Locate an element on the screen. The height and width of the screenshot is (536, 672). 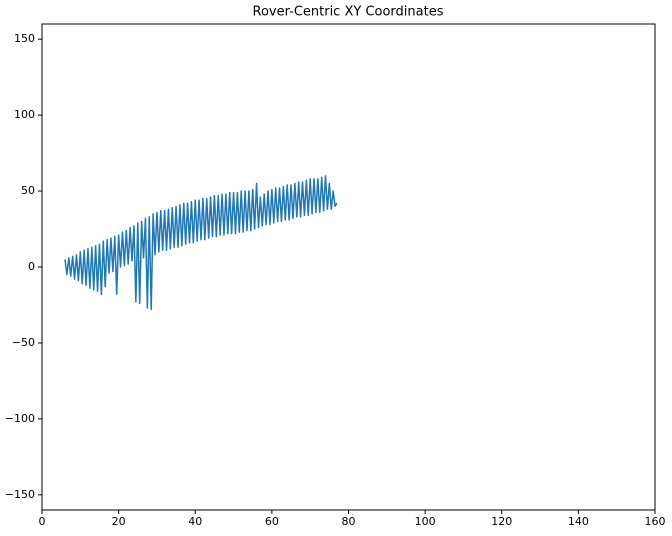
chart-title: Rover-Centric XY Coordinates is located at coordinates (348, 12).